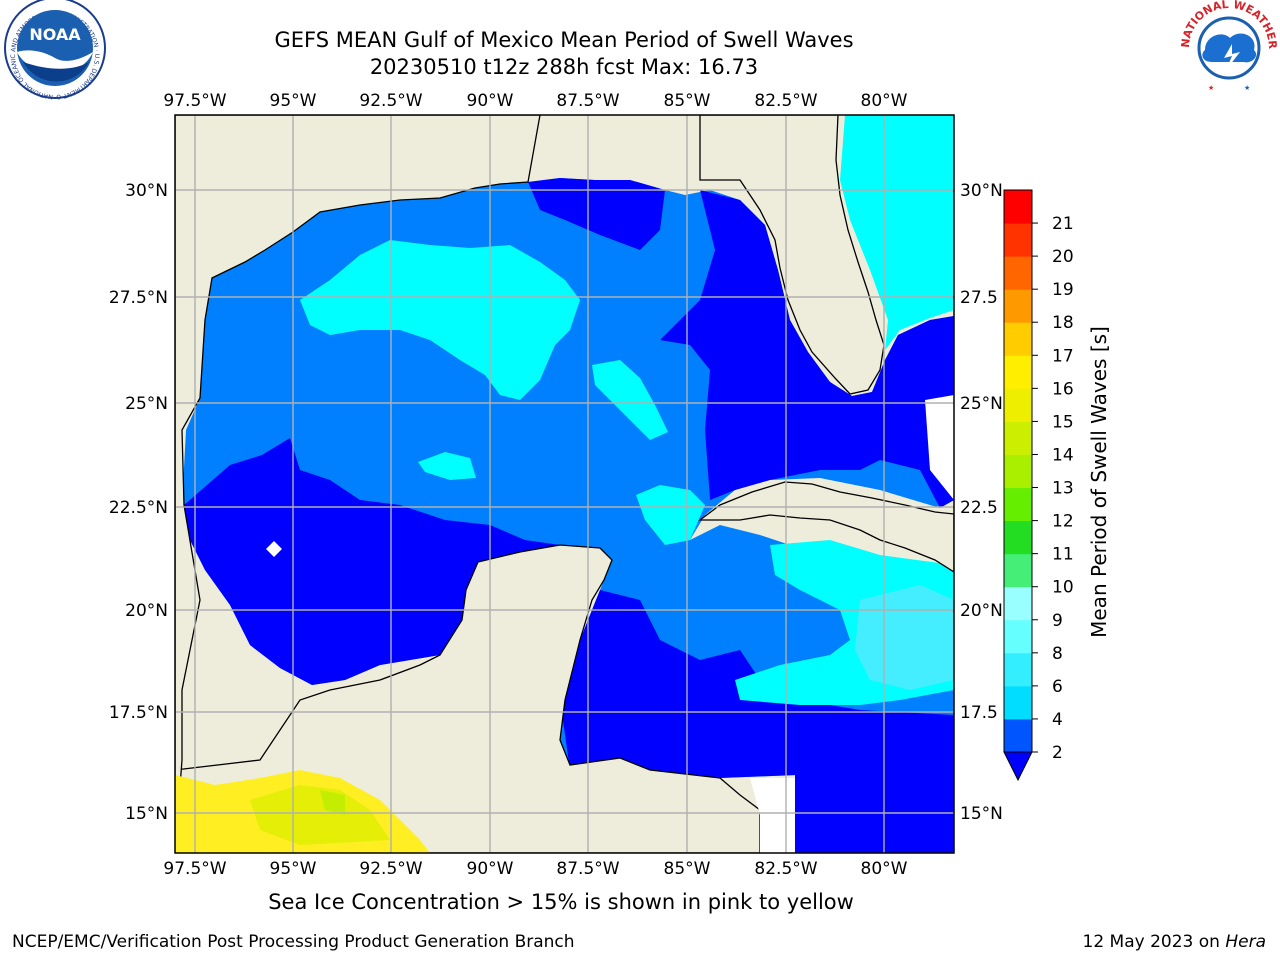  What do you see at coordinates (979, 298) in the screenshot?
I see `lat-tick-label: 27.5` at bounding box center [979, 298].